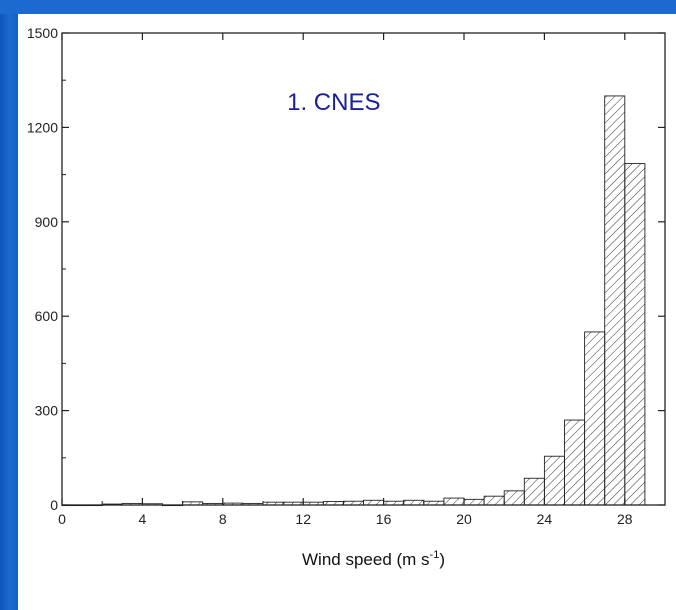 The height and width of the screenshot is (610, 676). Describe the element at coordinates (47, 316) in the screenshot. I see `y-tick-label: 600` at that location.